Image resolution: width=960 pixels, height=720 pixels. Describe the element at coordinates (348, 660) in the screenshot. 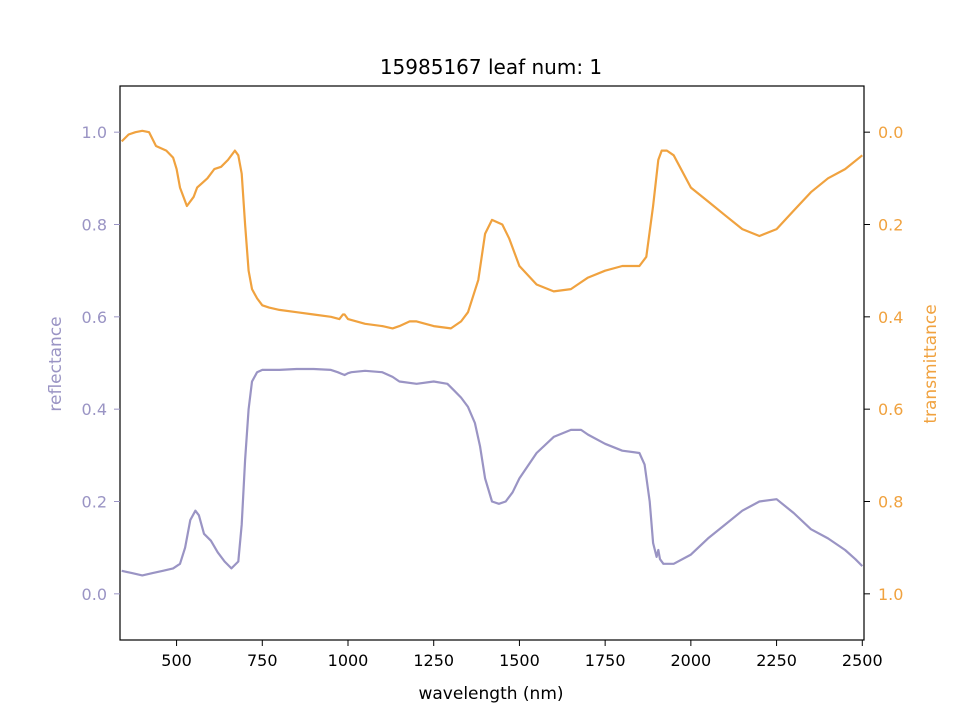

I see `x-tick-label: 1000` at that location.